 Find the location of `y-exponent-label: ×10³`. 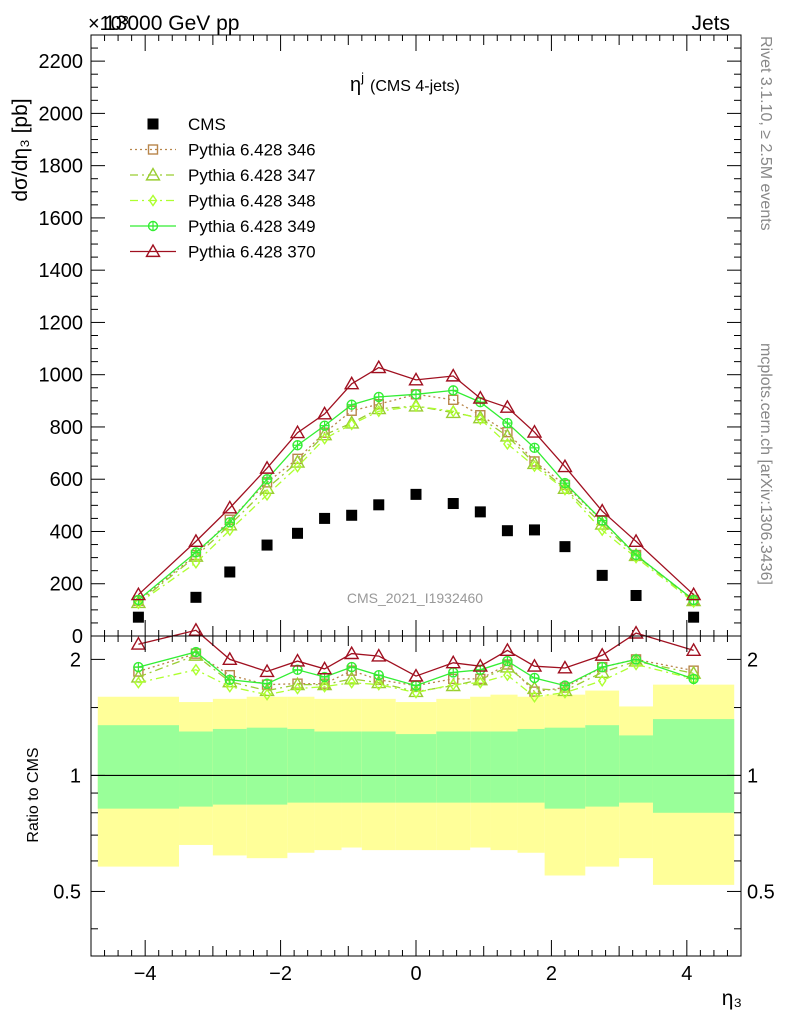

y-exponent-label: ×10³ is located at coordinates (108, 24).